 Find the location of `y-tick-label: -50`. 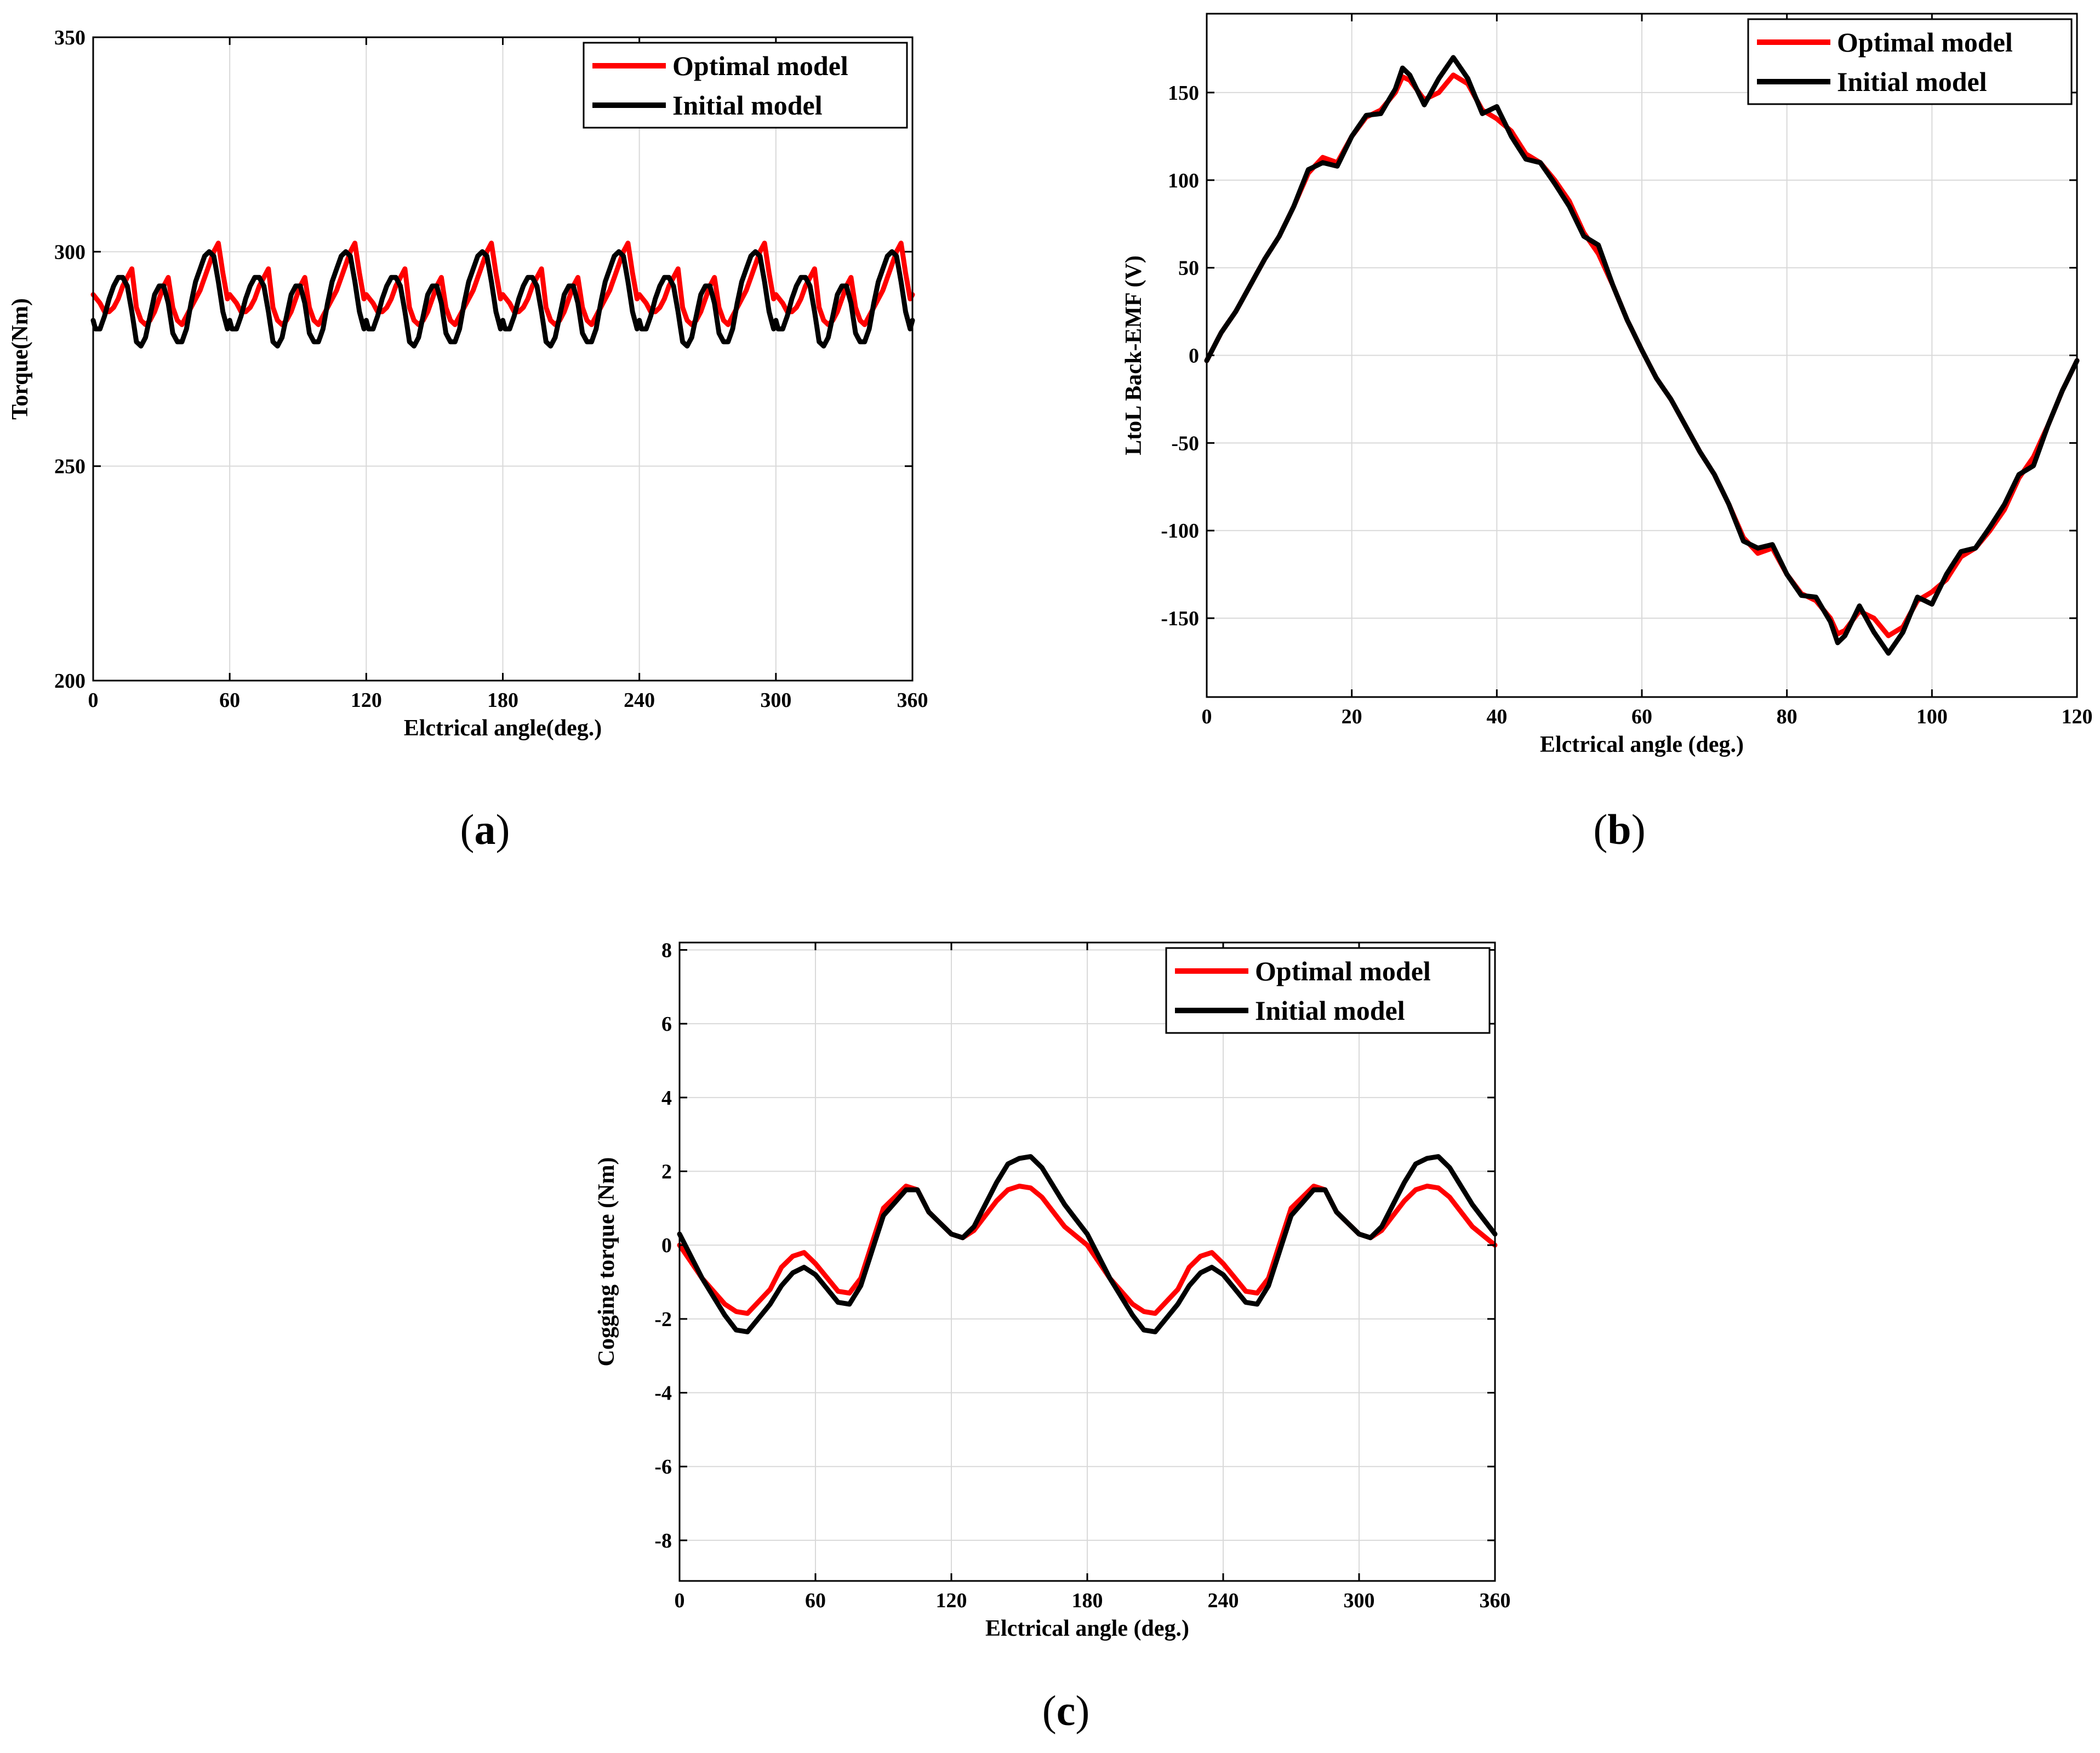

y-tick-label: -50 is located at coordinates (1185, 443).